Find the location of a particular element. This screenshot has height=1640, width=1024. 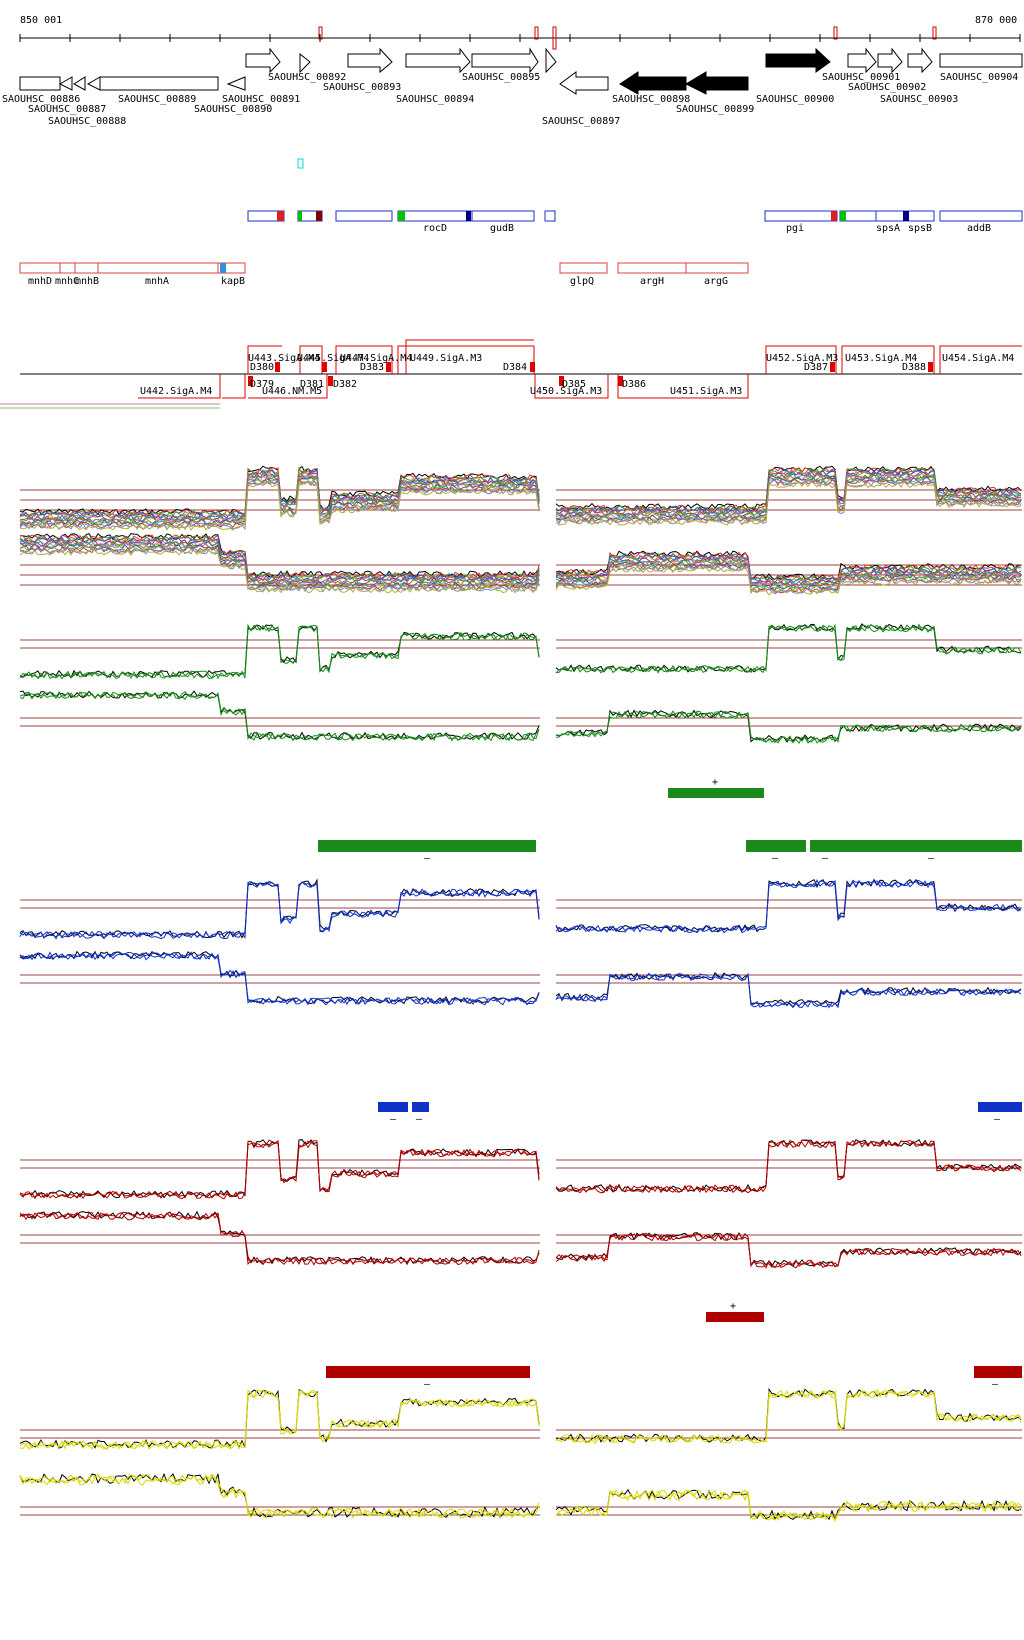

gene-label: SAOUHSC_00902 is located at coordinates (887, 87).